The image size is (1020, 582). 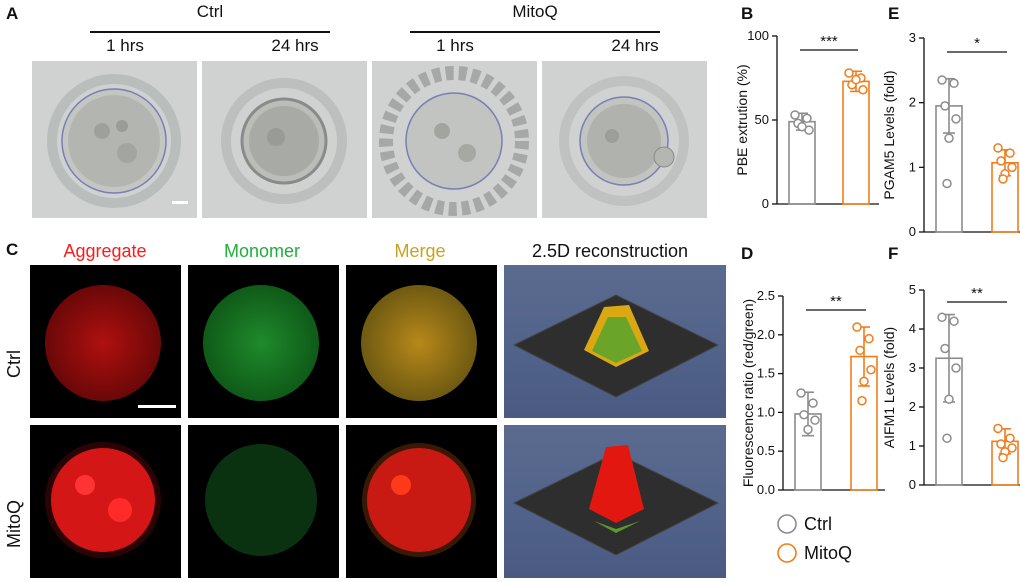 I want to click on jc1-aggregate-mitoq, so click(x=105, y=501).